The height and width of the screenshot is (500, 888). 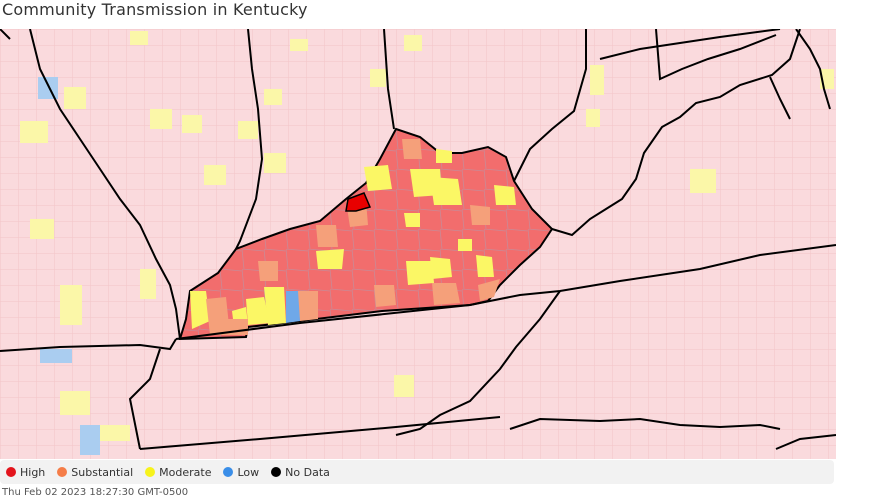 I want to click on map-legend: High Substantial Moderate Low No Data, so click(x=417, y=472).